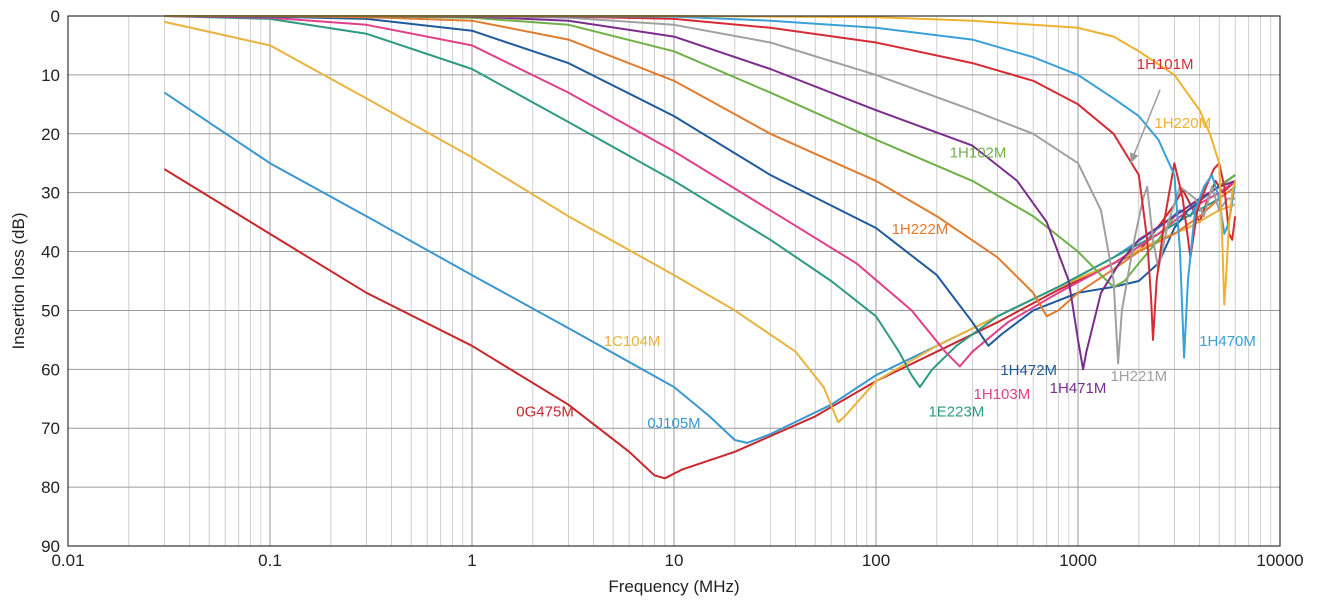 The width and height of the screenshot is (1327, 610). Describe the element at coordinates (1165, 64) in the screenshot. I see `series-label-1h101m: 1H101M` at that location.